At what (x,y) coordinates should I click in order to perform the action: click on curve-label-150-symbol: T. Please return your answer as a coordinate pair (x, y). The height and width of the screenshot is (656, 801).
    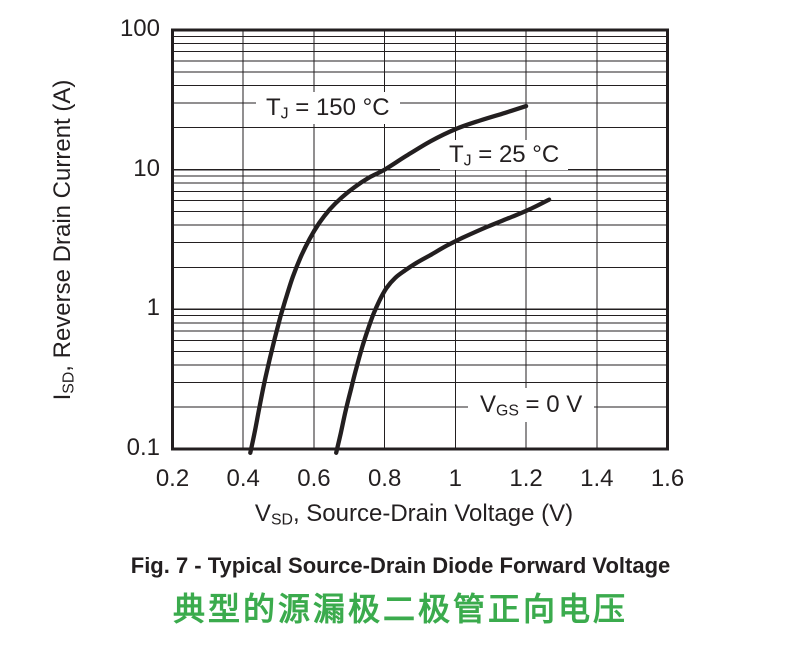
    Looking at the image, I should click on (273, 107).